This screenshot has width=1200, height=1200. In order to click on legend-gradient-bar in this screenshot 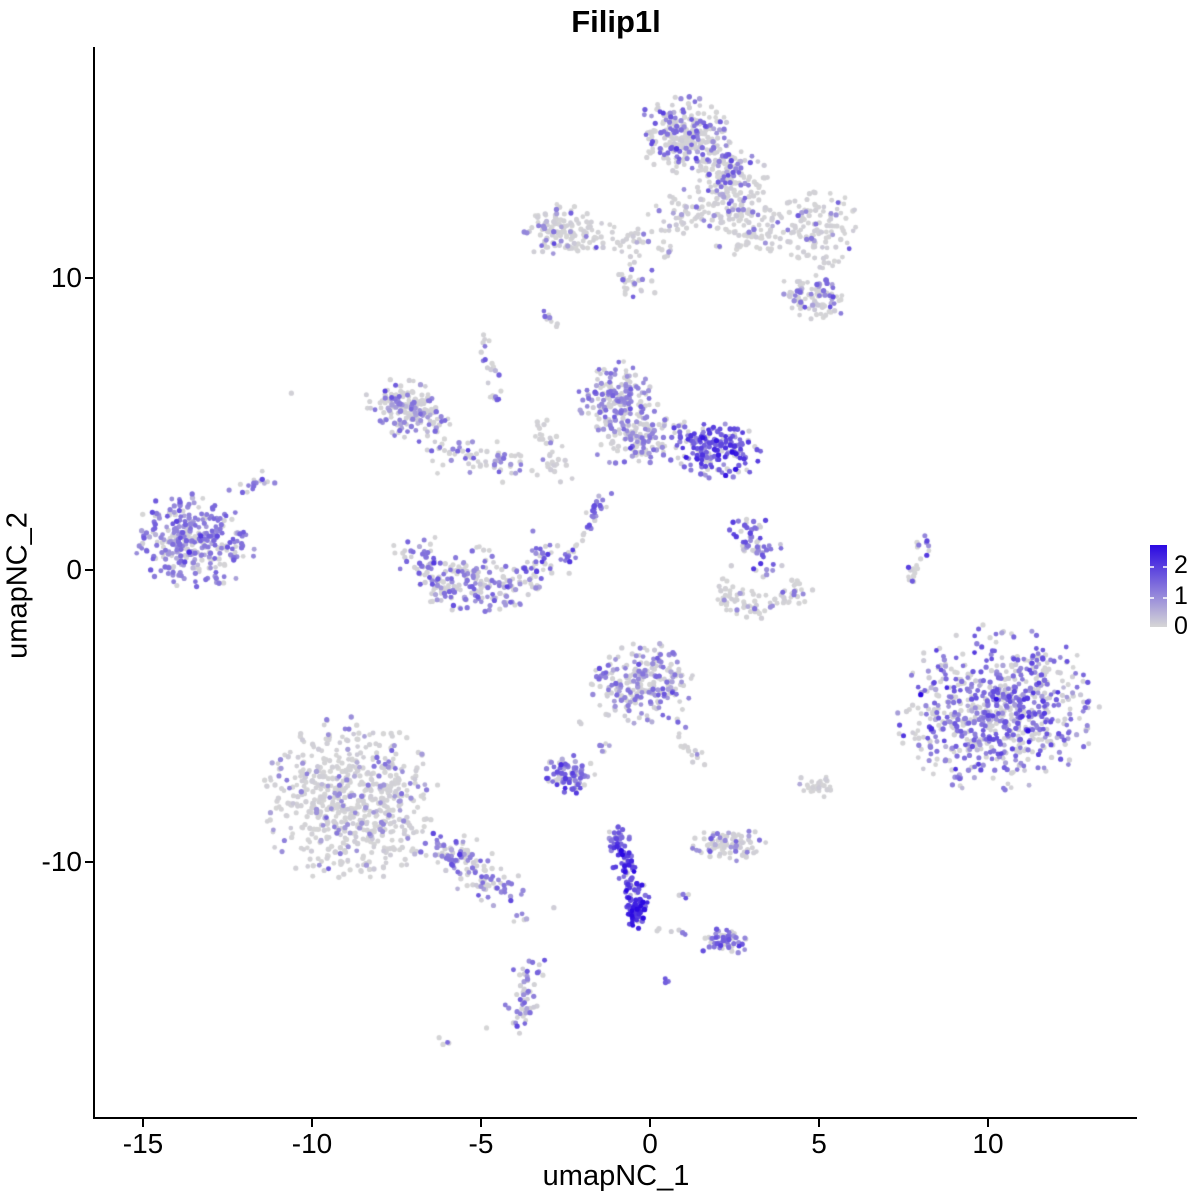, I will do `click(1158, 586)`.